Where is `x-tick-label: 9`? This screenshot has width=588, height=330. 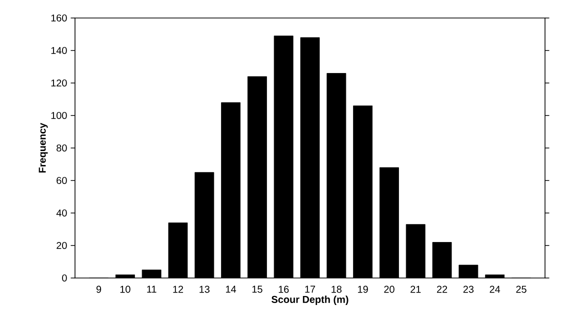 x-tick-label: 9 is located at coordinates (99, 289).